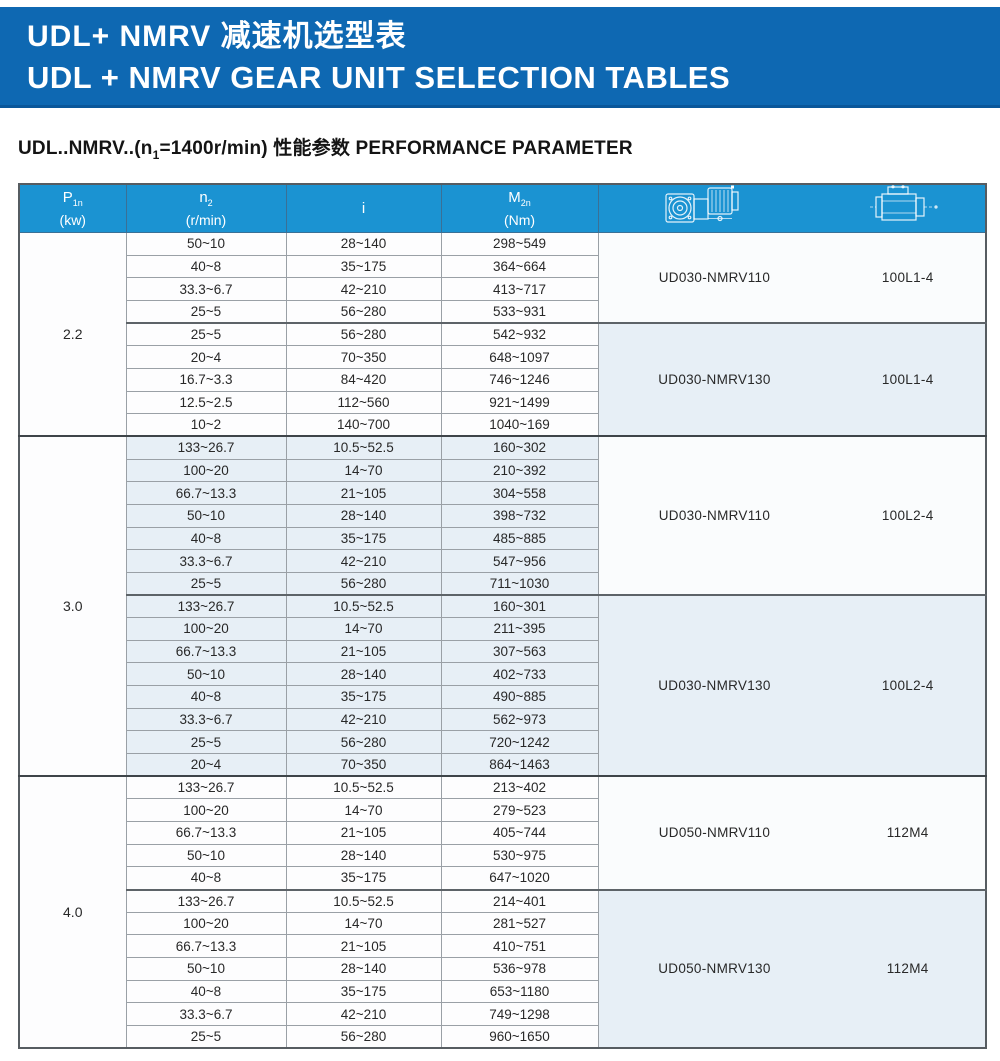  I want to click on table-row: 25~5 56~280 542~932 UD030-NMRV130 100L1-4, so click(503, 379).